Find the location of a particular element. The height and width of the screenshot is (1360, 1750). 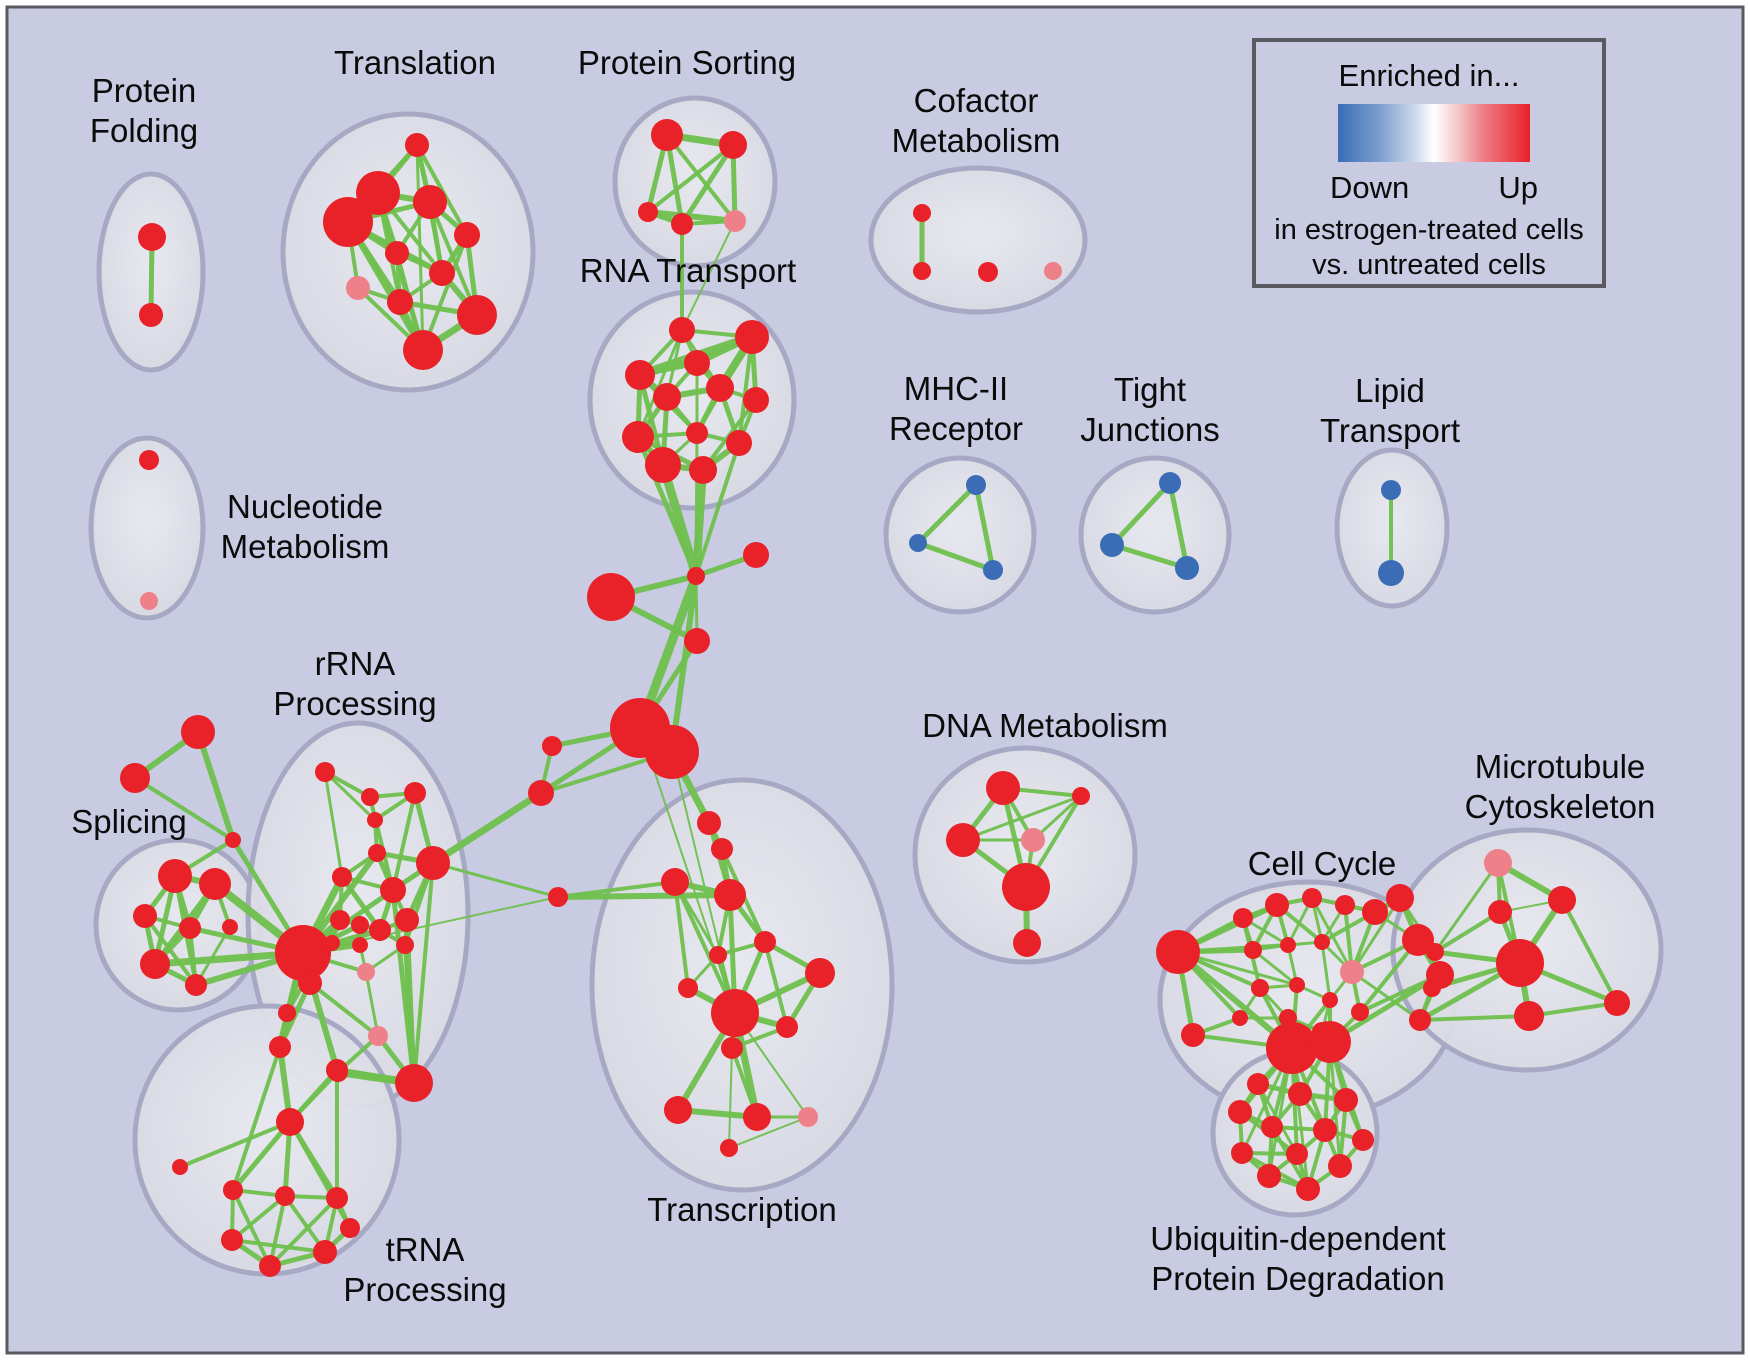

cluster-ellipse-tight-junctions is located at coordinates (1155, 535).